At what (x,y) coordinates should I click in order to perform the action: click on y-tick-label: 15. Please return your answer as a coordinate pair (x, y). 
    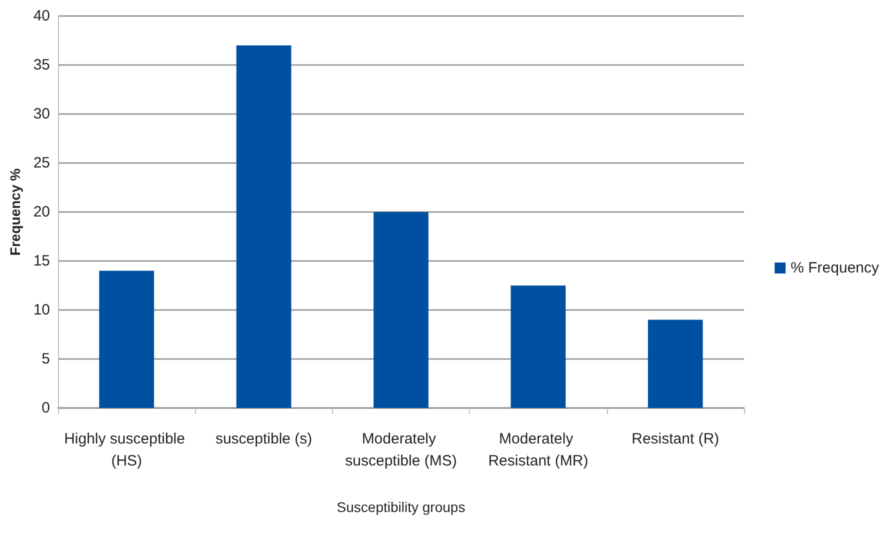
    Looking at the image, I should click on (41, 261).